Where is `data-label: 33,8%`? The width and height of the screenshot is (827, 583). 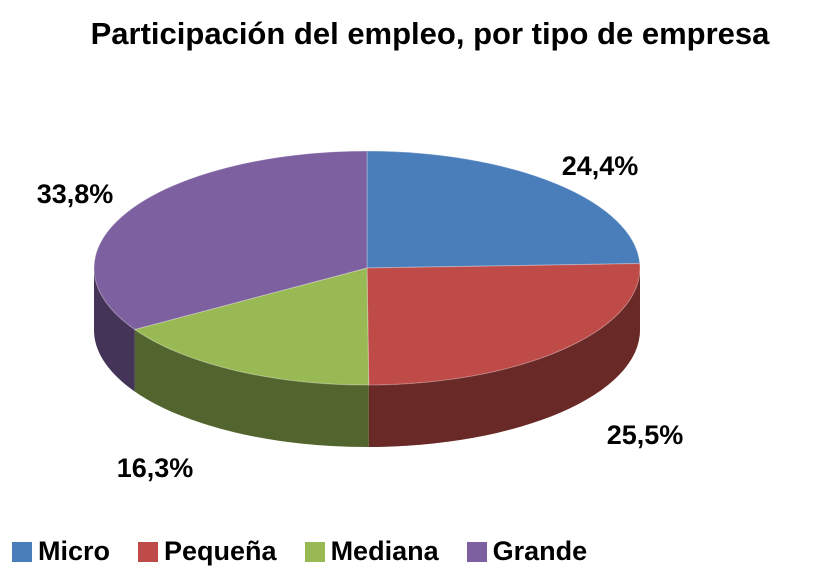
data-label: 33,8% is located at coordinates (75, 194).